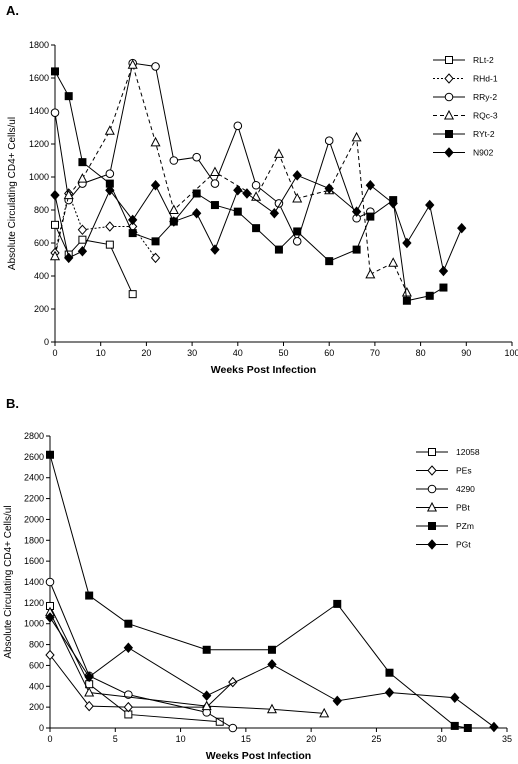 This screenshot has height=764, width=518. Describe the element at coordinates (34, 436) in the screenshot. I see `y-tick-label: 2800` at that location.